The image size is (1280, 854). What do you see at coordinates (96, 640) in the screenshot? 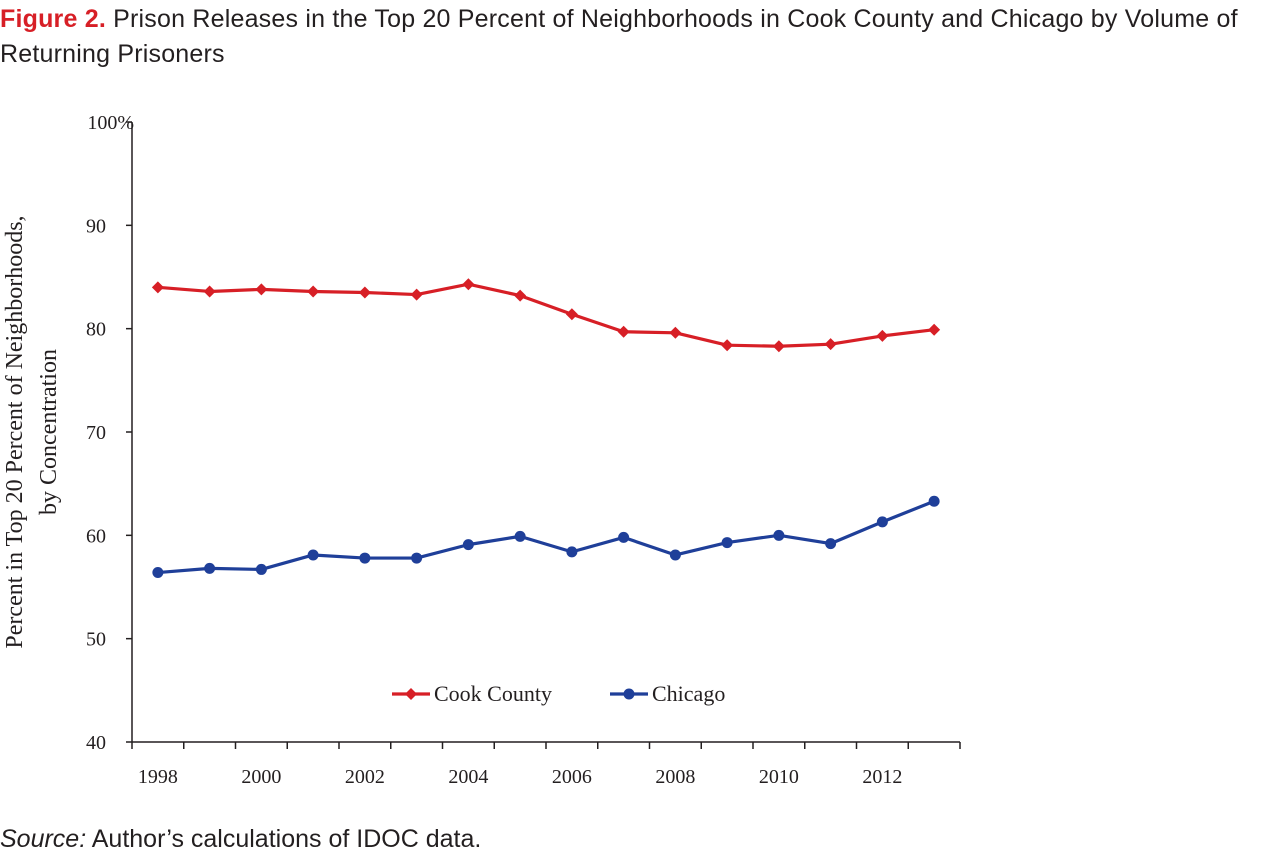
I see `y-tick-label: 50` at bounding box center [96, 640].